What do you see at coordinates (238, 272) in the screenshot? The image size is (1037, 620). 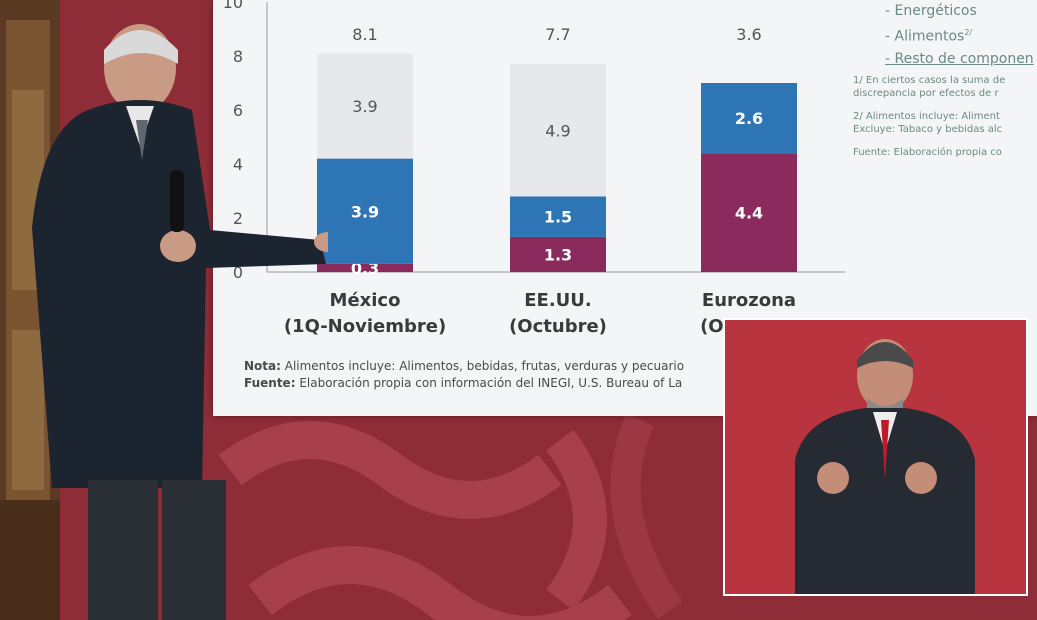 I see `y-tick-label: 0` at bounding box center [238, 272].